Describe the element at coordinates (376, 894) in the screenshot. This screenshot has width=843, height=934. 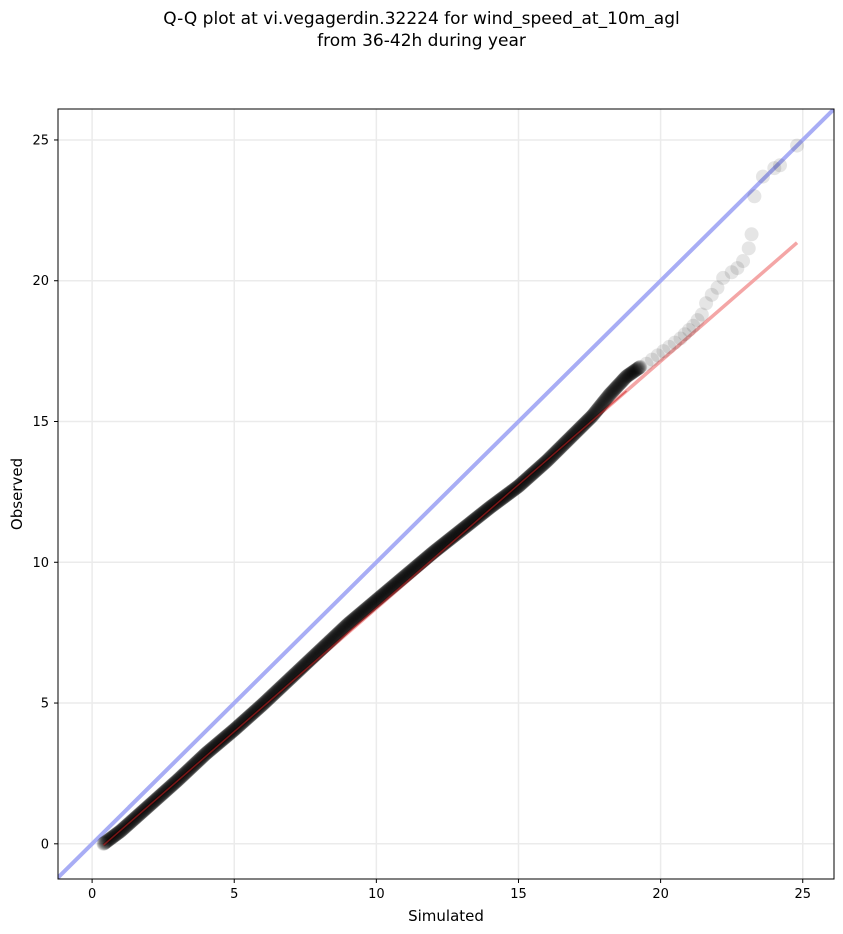
I see `x-tick-label: 10` at that location.